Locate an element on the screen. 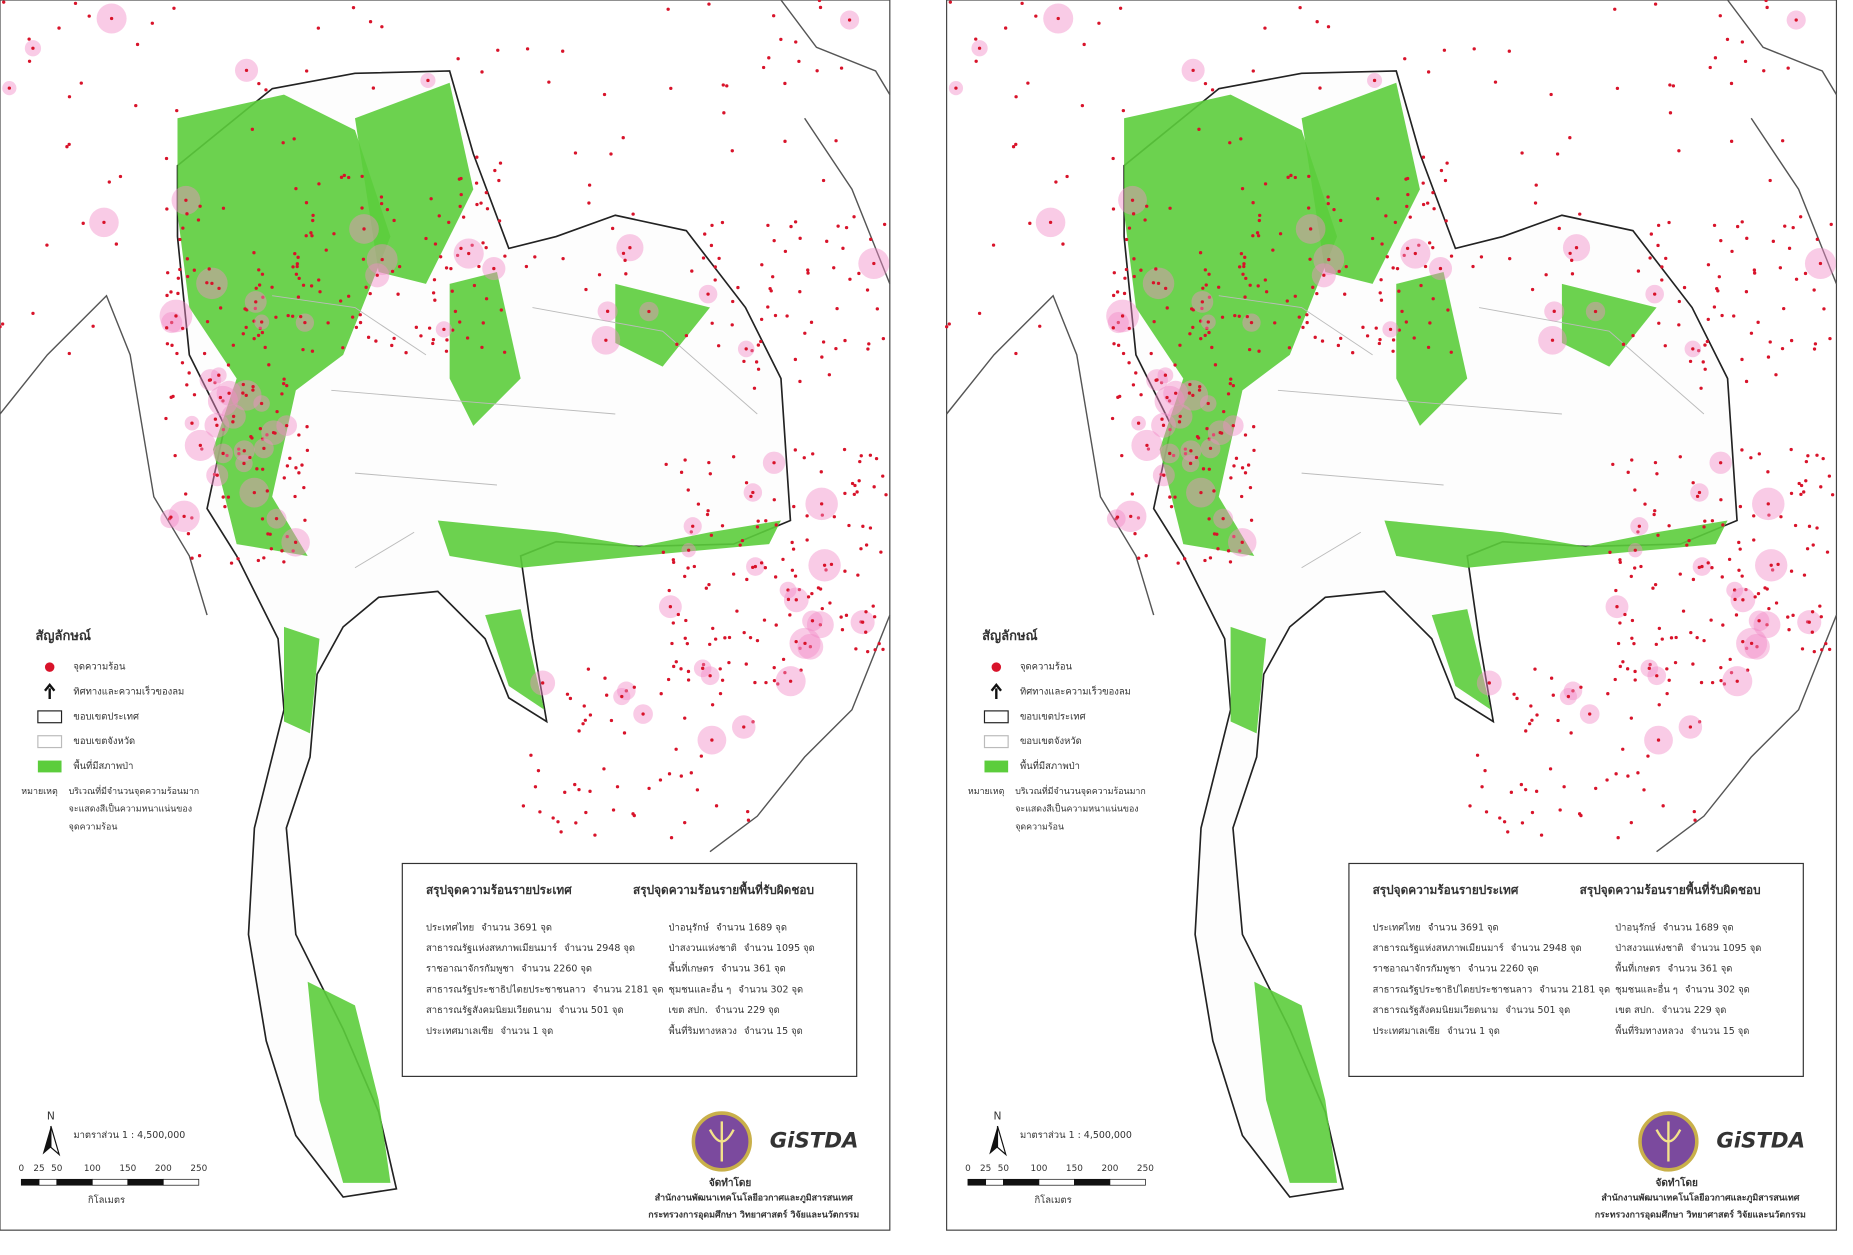 The image size is (1853, 1255). row-amount: จำนวน 1689 จุด is located at coordinates (1698, 927).